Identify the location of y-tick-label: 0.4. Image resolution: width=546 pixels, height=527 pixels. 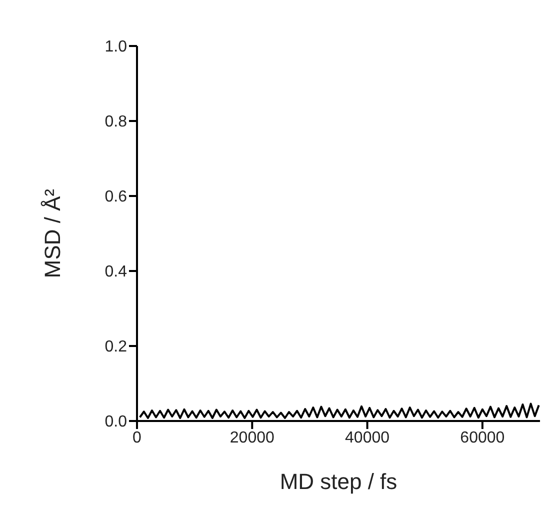
(116, 272).